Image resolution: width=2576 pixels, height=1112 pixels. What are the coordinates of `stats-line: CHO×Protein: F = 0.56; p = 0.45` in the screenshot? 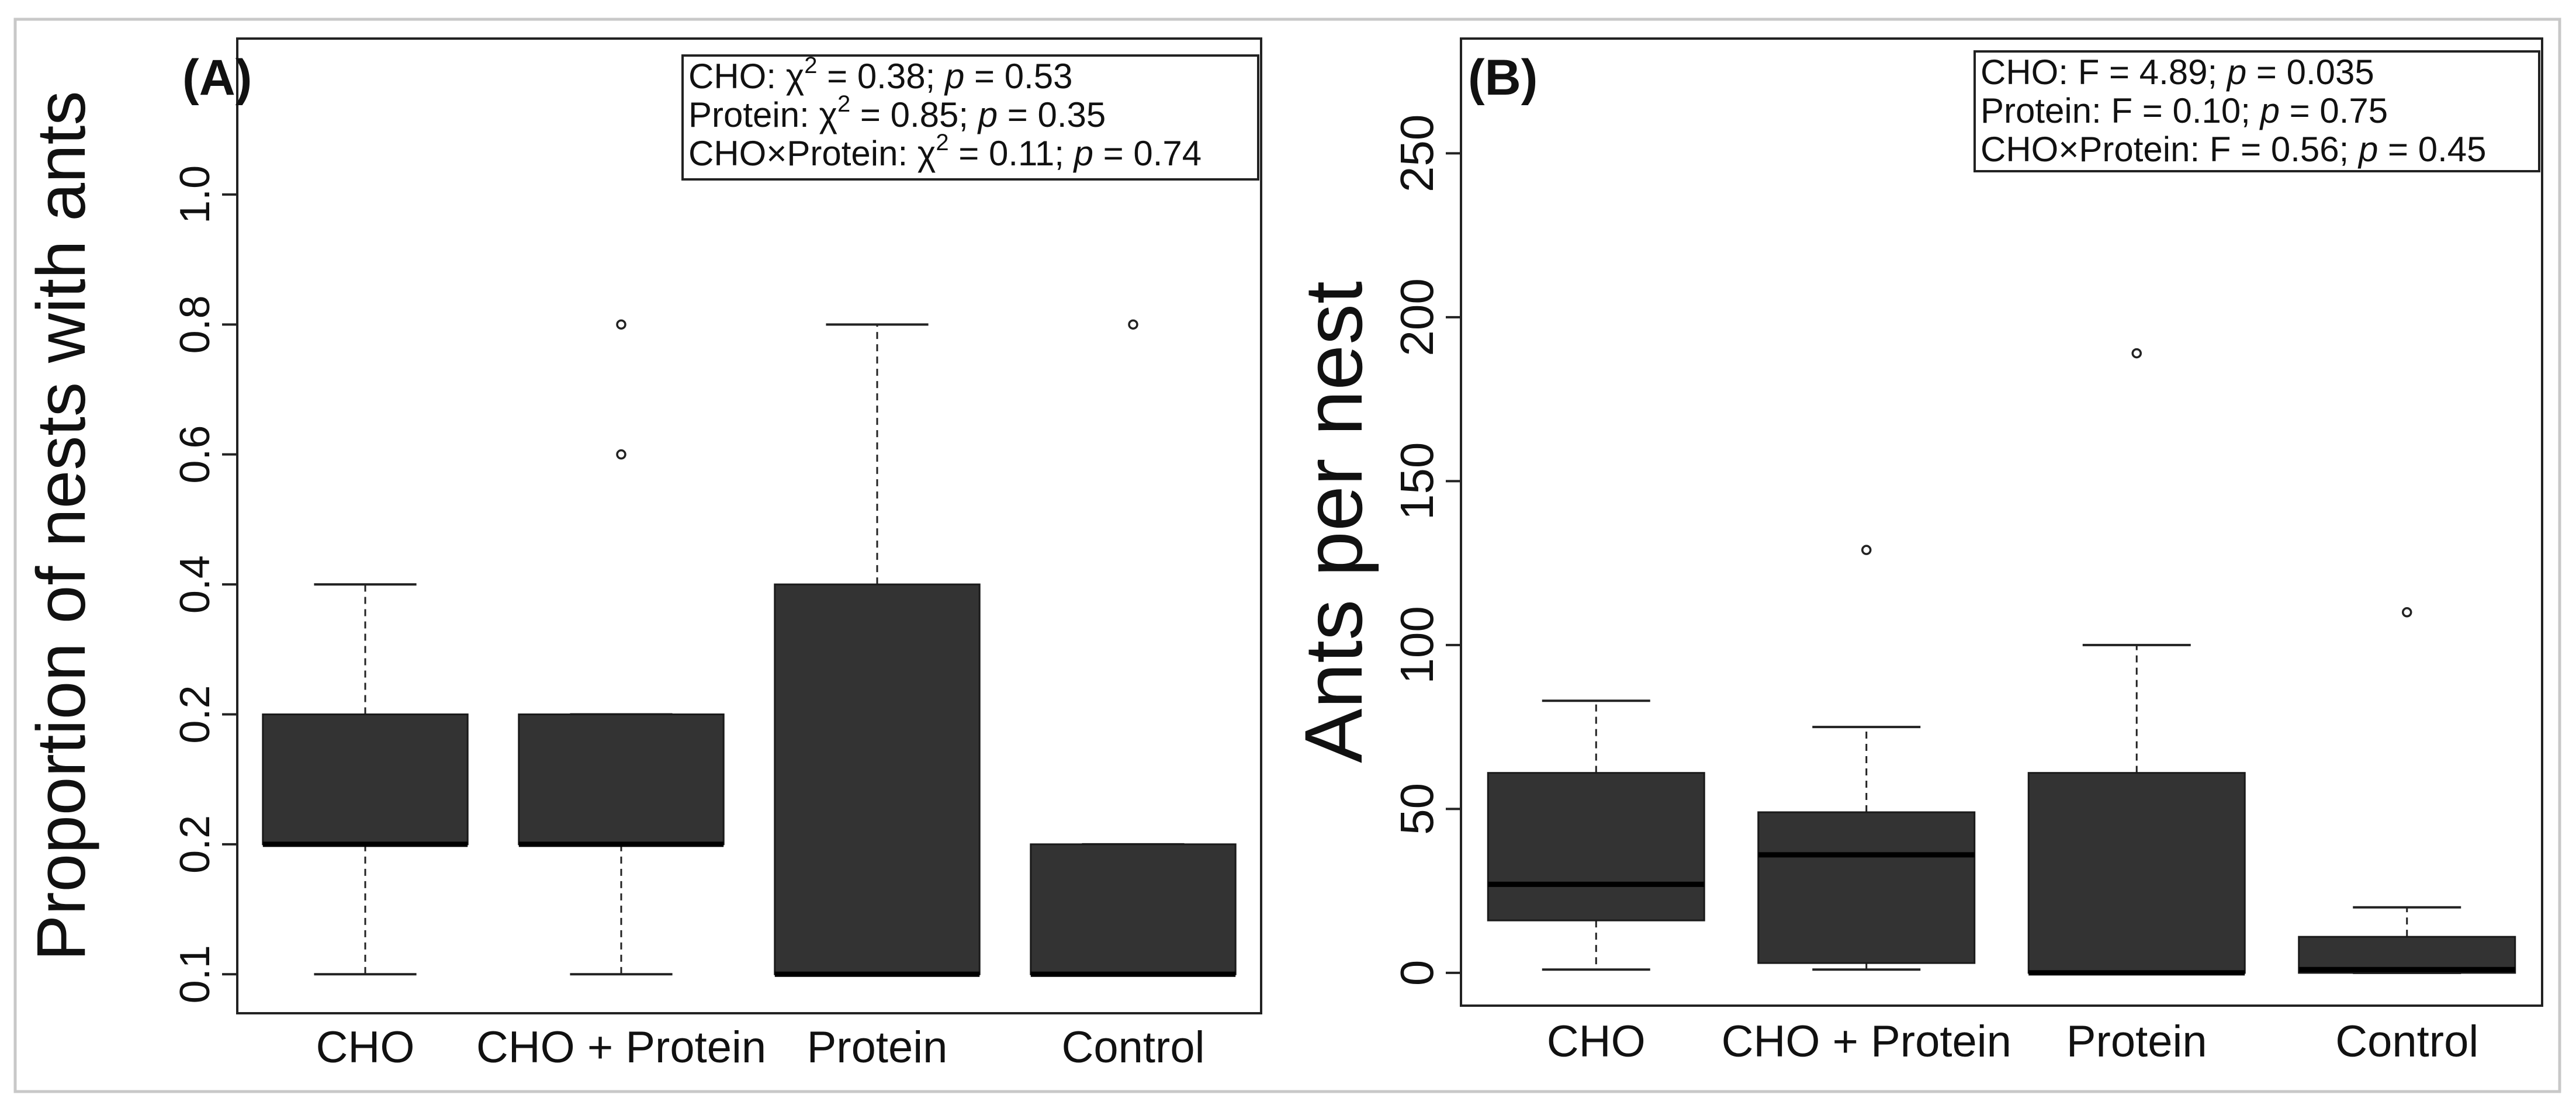 It's located at (2234, 149).